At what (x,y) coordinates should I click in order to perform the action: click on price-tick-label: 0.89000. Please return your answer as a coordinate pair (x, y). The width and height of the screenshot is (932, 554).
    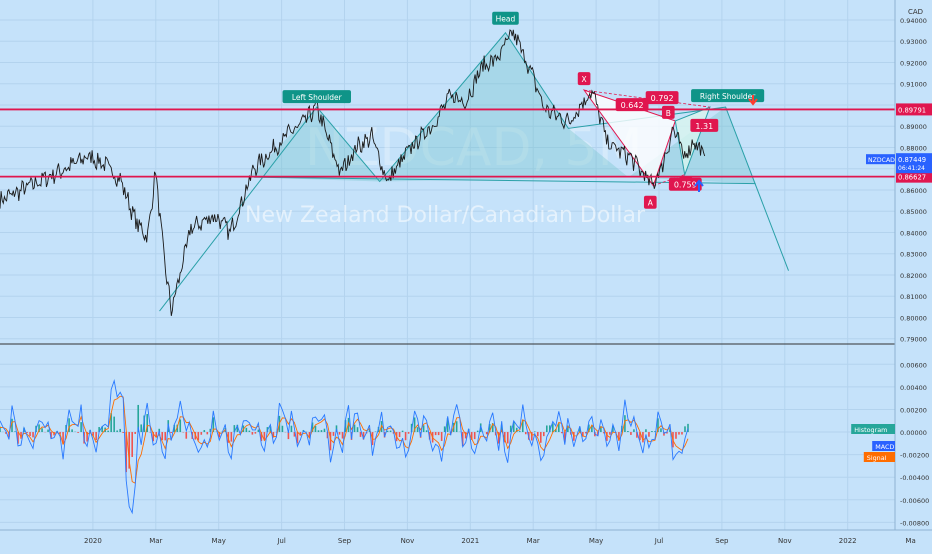
    Looking at the image, I should click on (913, 127).